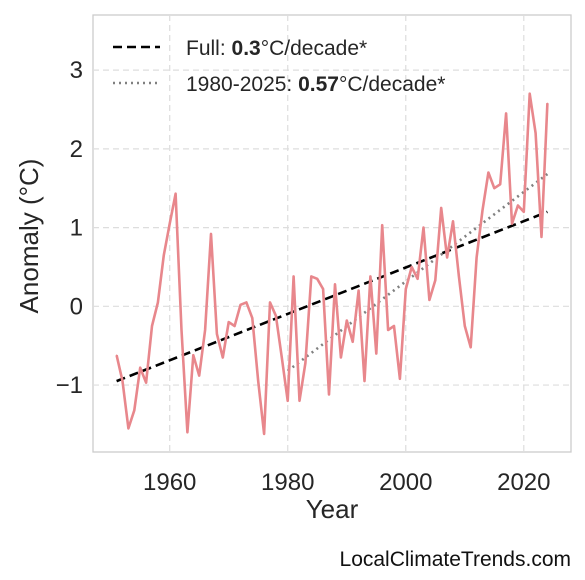 The height and width of the screenshot is (580, 585). What do you see at coordinates (169, 482) in the screenshot?
I see `x-tick-label: 1960` at bounding box center [169, 482].